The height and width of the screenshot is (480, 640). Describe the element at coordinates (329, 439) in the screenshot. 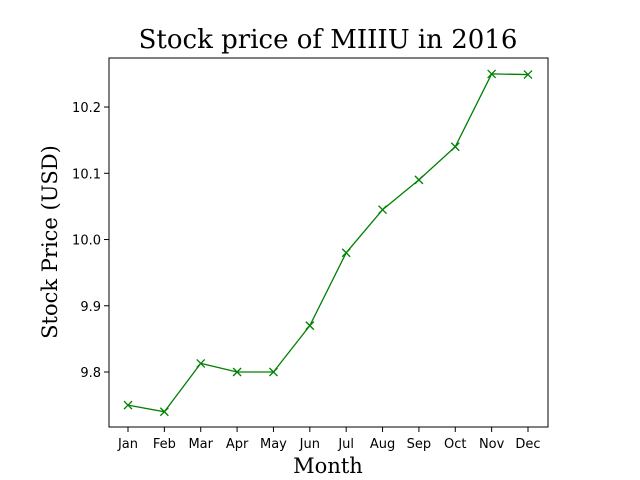

I see `x-axis: Jan Feb Mar Apr May Jun Jul Aug Sep Oct Nov Dec` at that location.